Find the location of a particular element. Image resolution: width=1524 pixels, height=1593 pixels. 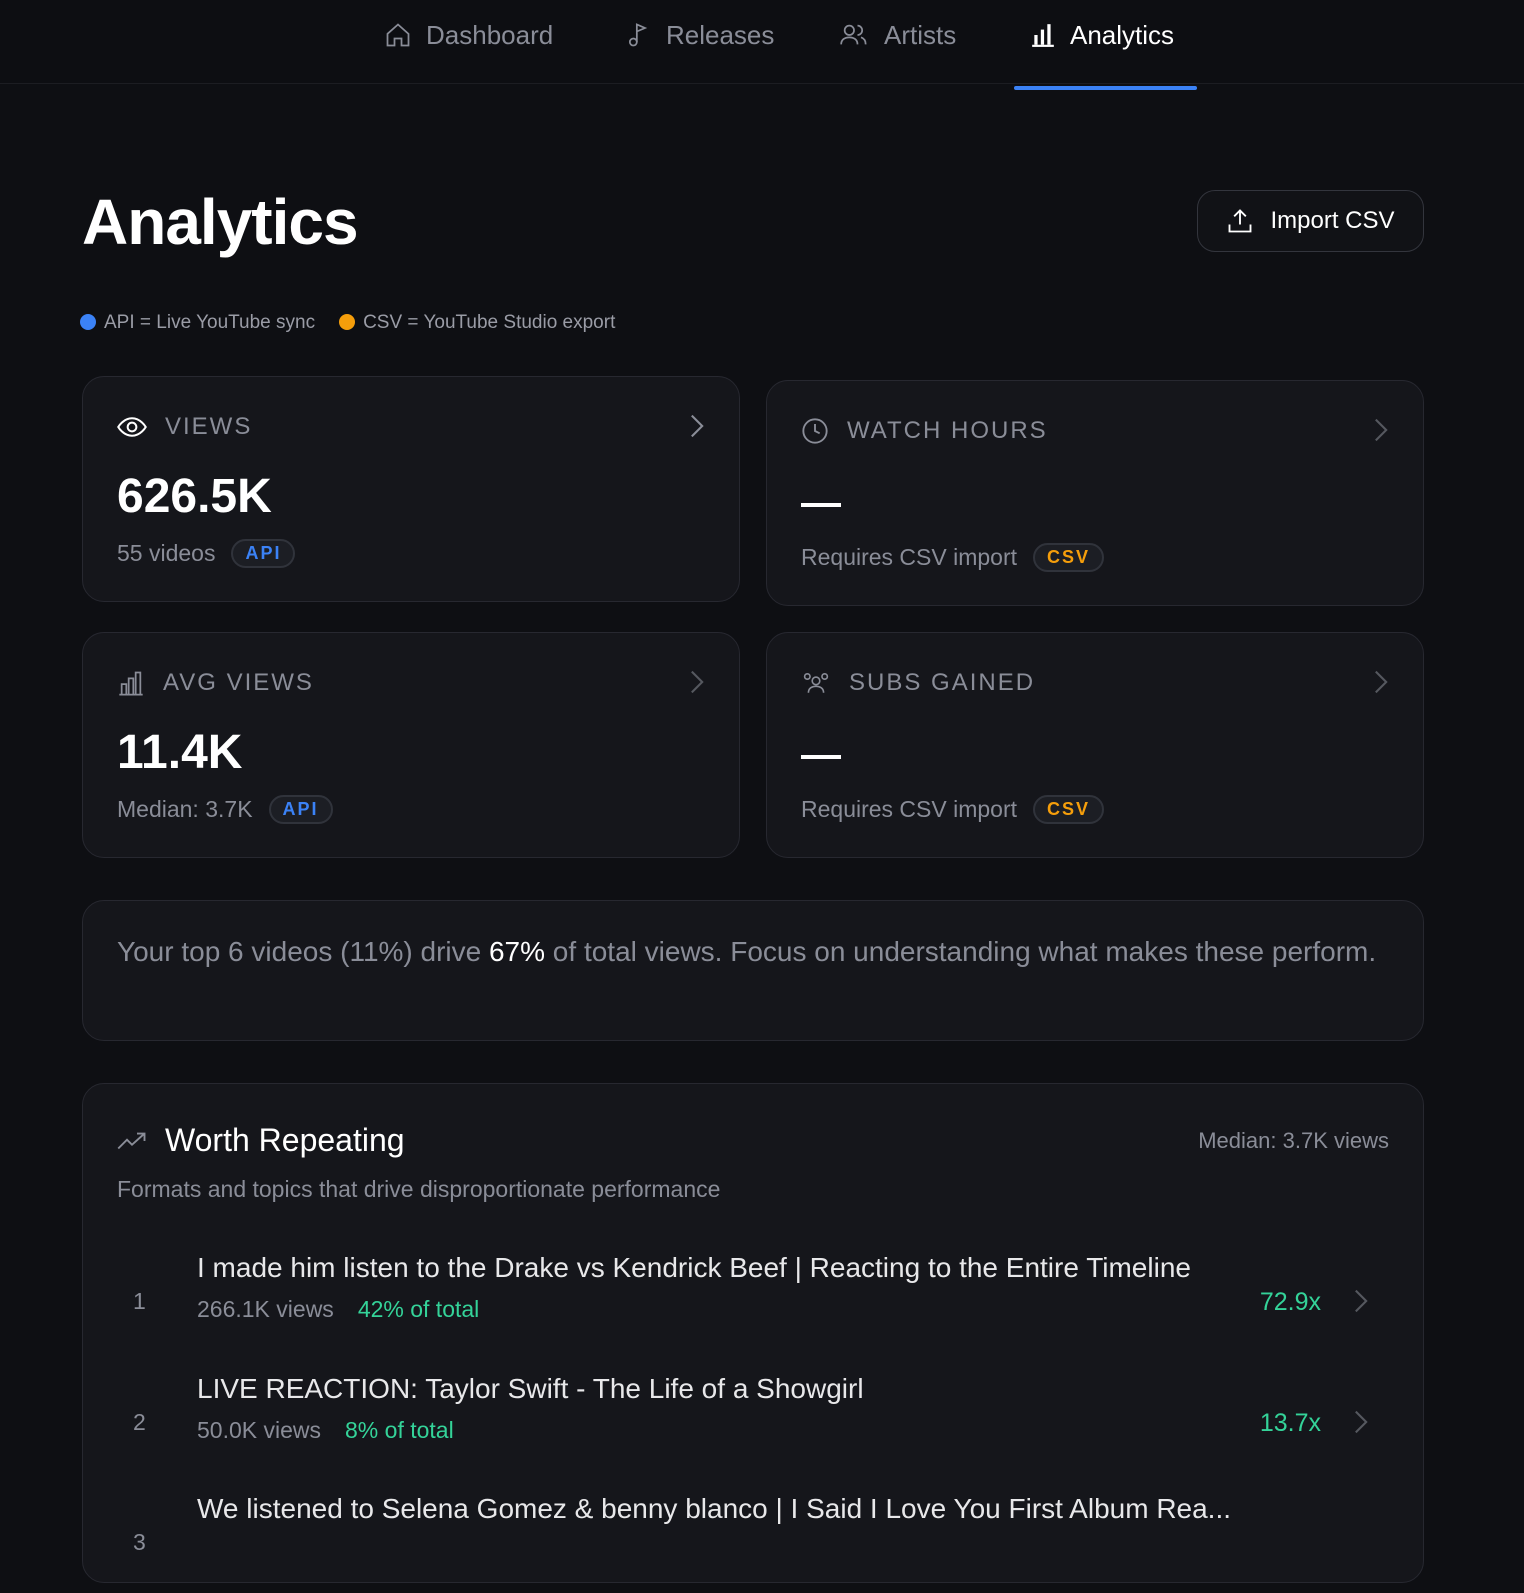

multiplier: 72.9x is located at coordinates (1290, 1302).